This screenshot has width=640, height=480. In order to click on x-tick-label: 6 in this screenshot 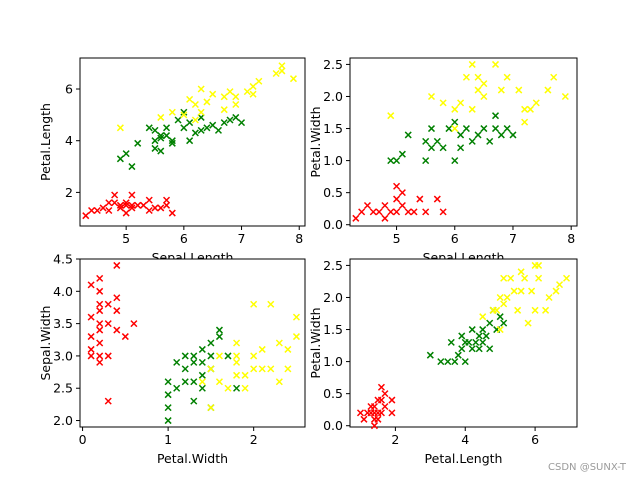, I will do `click(184, 238)`.